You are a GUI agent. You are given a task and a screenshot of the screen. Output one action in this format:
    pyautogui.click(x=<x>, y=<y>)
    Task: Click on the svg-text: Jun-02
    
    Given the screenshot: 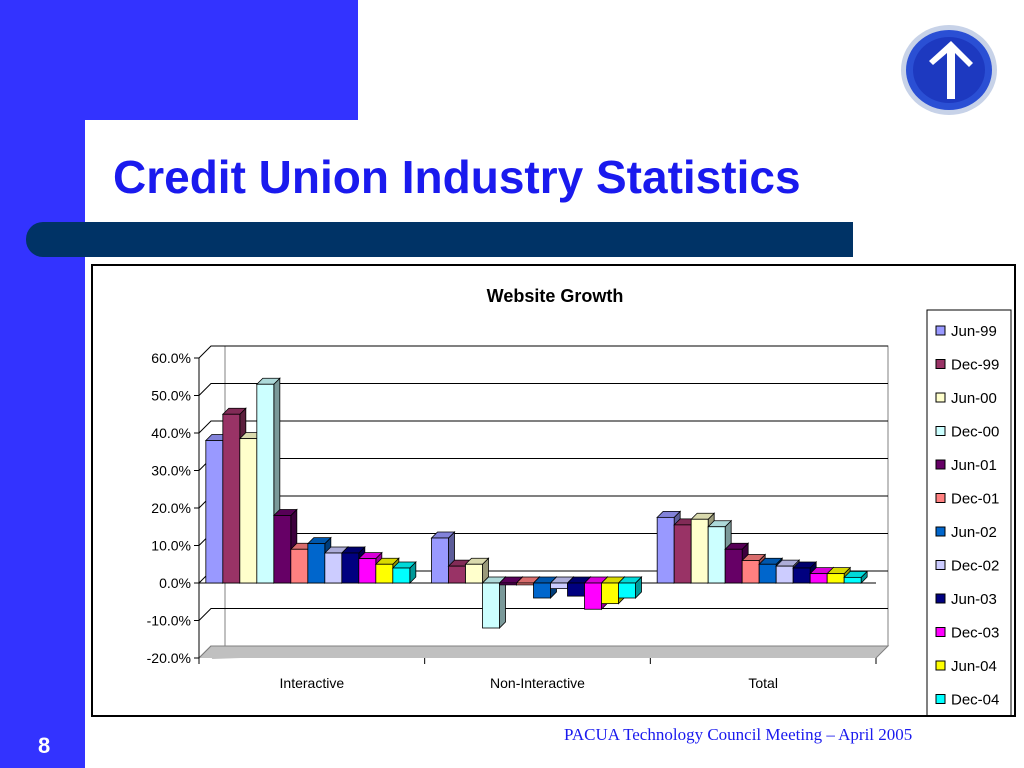 What is the action you would take?
    pyautogui.click(x=974, y=532)
    